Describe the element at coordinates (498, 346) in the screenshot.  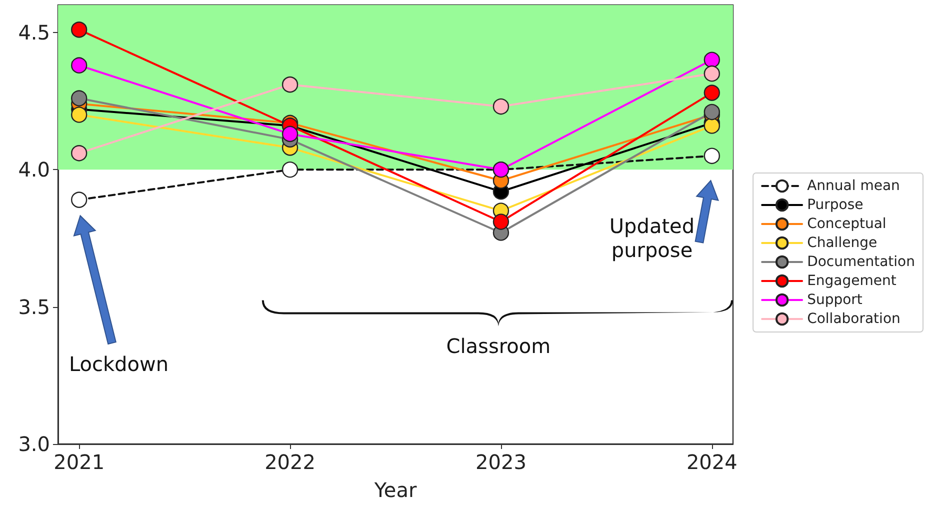
I see `annotation: Classroom` at that location.